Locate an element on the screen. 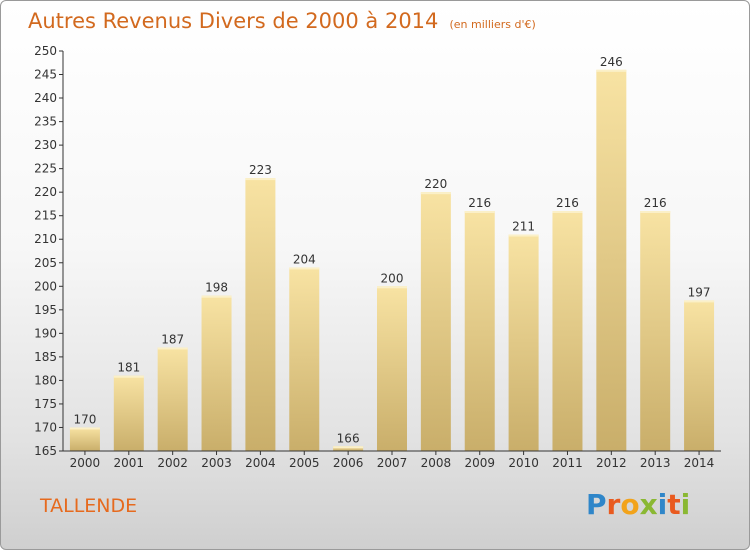  data-label: 211 is located at coordinates (523, 227).